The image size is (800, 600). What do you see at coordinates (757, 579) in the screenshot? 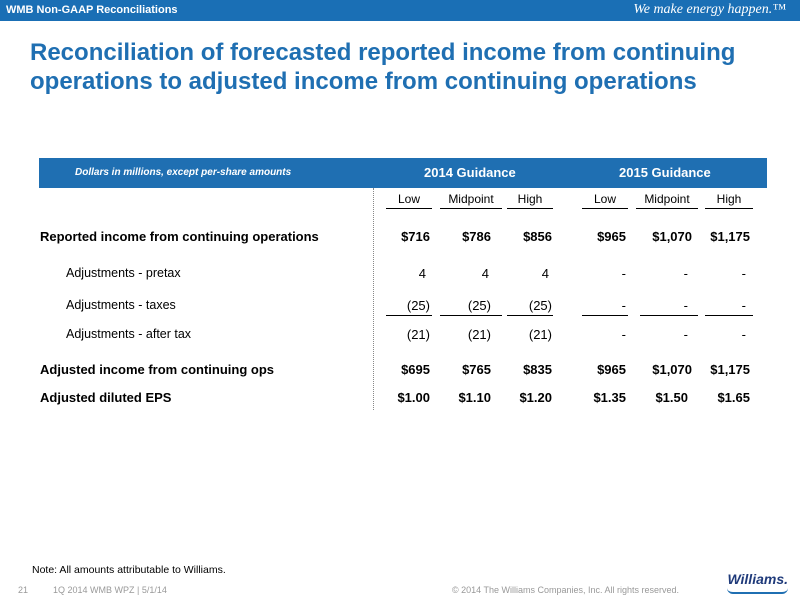
I see `logo-text: Williams.` at bounding box center [757, 579].